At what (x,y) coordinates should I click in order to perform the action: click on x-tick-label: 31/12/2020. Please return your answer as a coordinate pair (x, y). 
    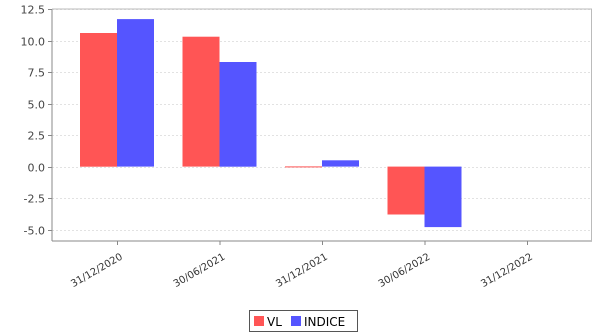
    Looking at the image, I should click on (96, 271).